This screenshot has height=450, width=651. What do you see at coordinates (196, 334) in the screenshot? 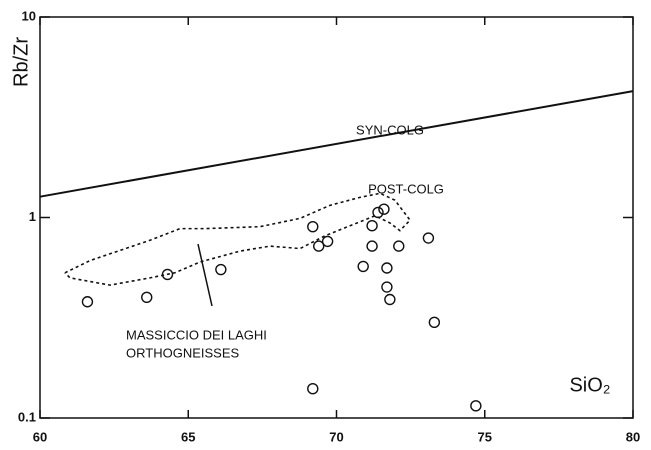
I see `field-label: MASSICCIO DEI LAGHI` at bounding box center [196, 334].